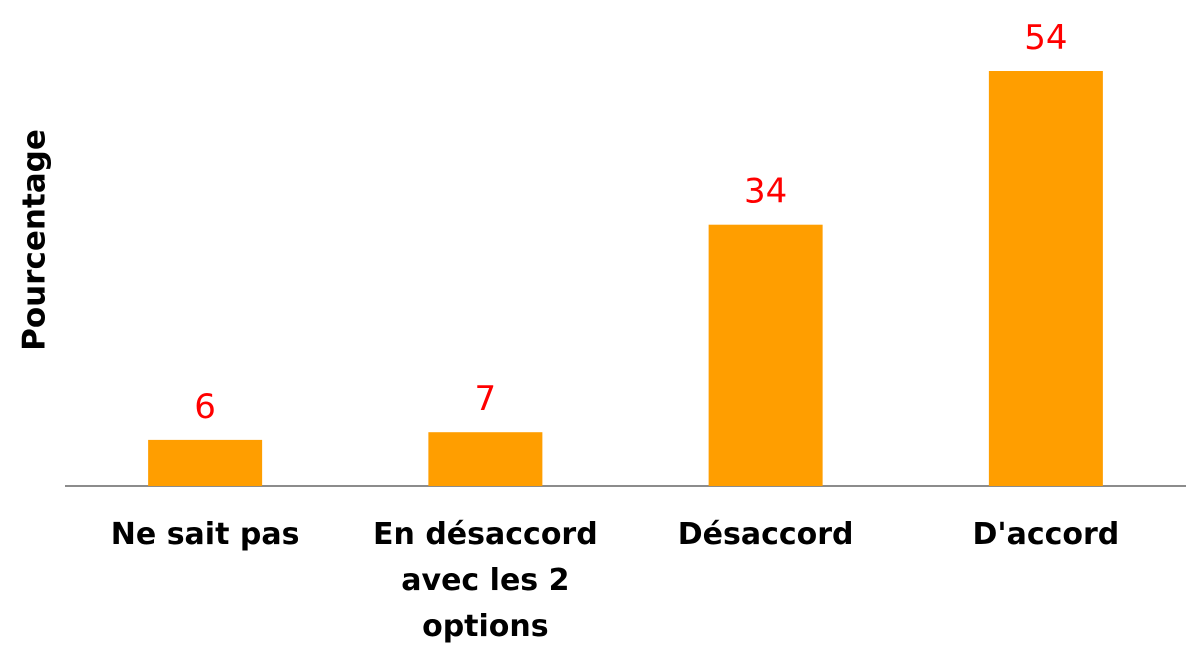  What do you see at coordinates (205, 534) in the screenshot?
I see `x-tick-label: Ne sait pas` at bounding box center [205, 534].